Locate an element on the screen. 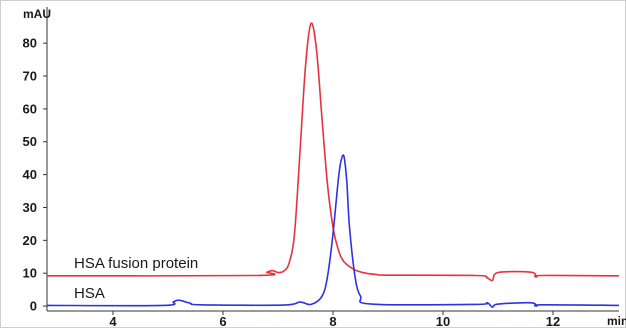 This screenshot has height=329, width=626. x-tick-label: 10 is located at coordinates (443, 321).